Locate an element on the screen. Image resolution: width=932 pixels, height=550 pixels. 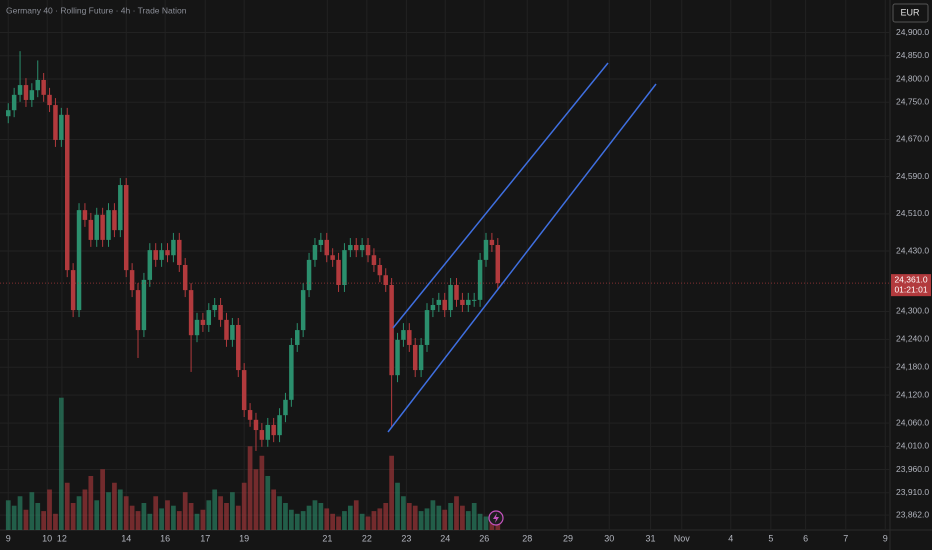
channel-upper is located at coordinates (500, 195).